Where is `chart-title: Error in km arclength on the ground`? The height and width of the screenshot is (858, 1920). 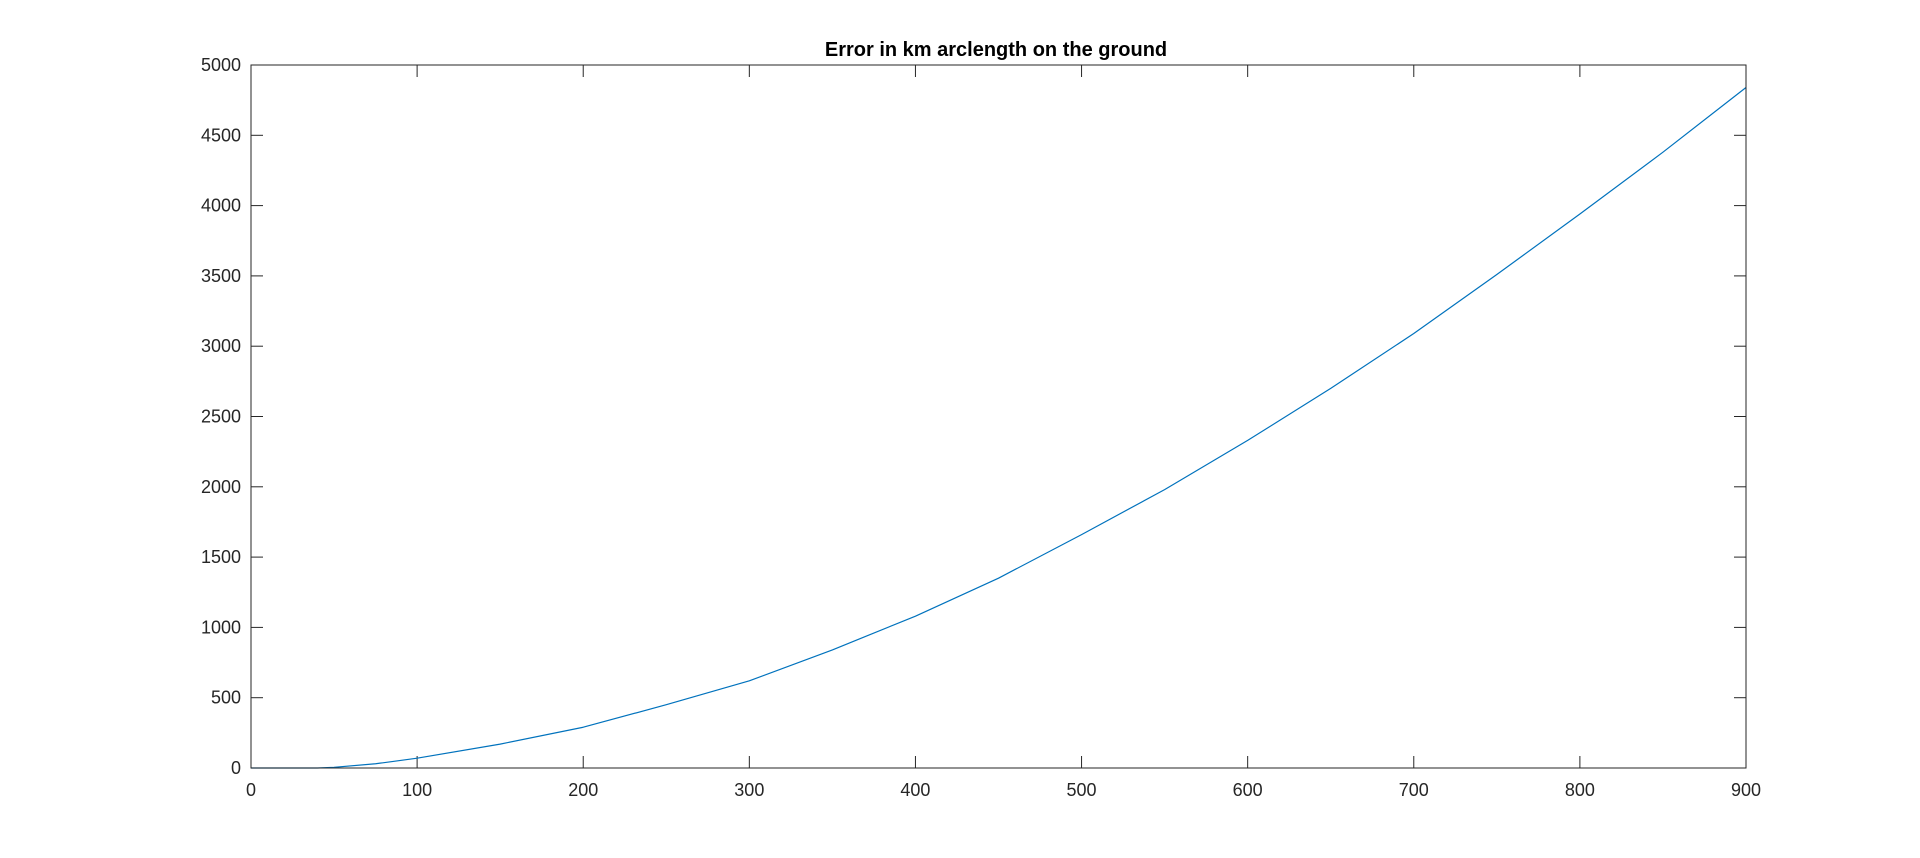
chart-title: Error in km arclength on the ground is located at coordinates (996, 50).